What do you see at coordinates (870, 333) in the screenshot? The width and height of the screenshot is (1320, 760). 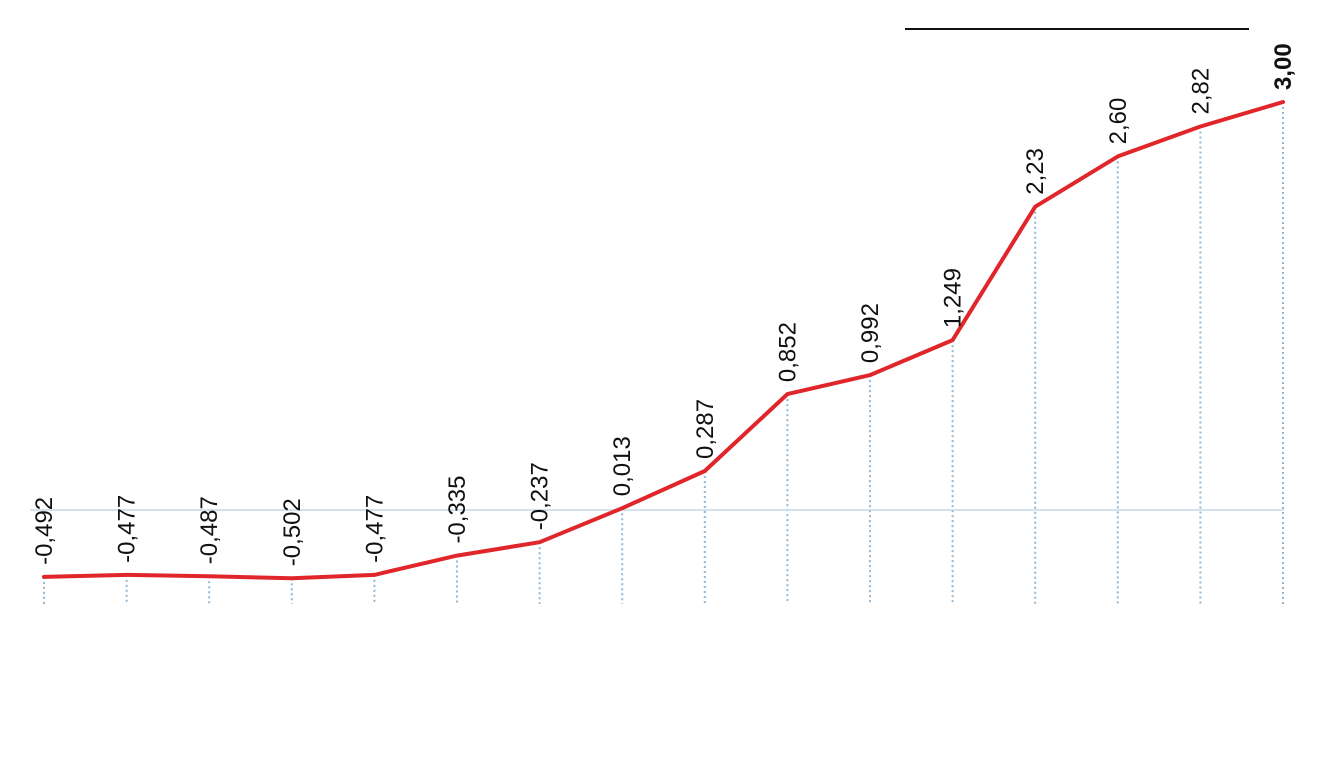 I see `data-label: 0,992` at bounding box center [870, 333].